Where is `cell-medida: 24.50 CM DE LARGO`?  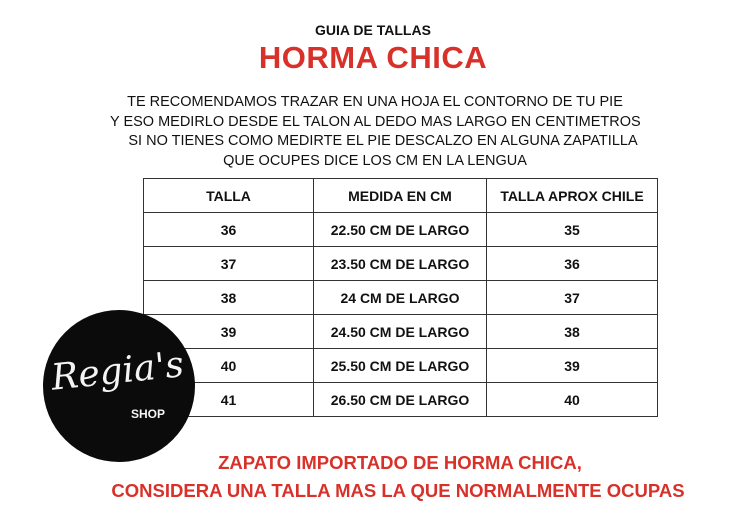
cell-medida: 24.50 CM DE LARGO is located at coordinates (400, 331).